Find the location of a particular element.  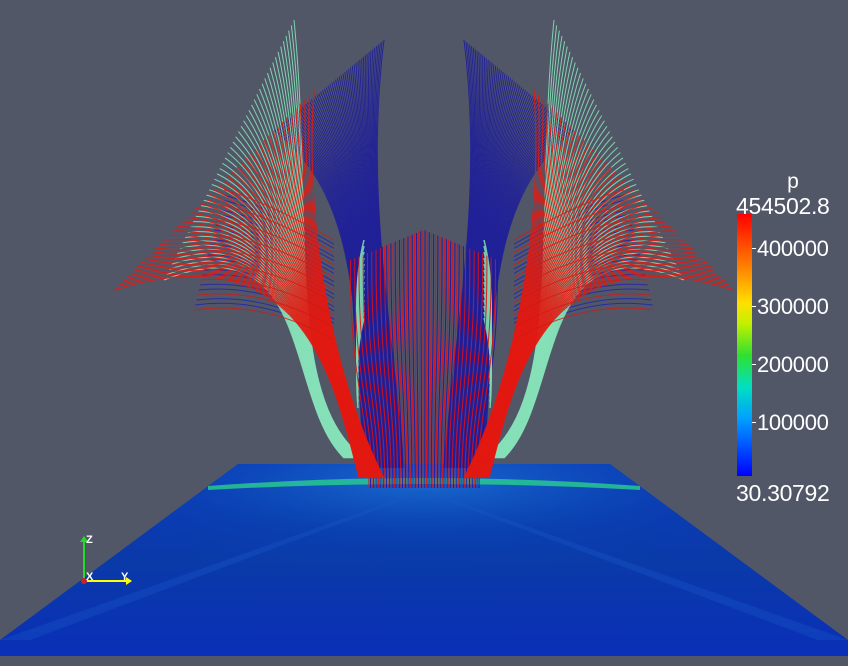

colorbar-tick-label: 300000 is located at coordinates (793, 306).